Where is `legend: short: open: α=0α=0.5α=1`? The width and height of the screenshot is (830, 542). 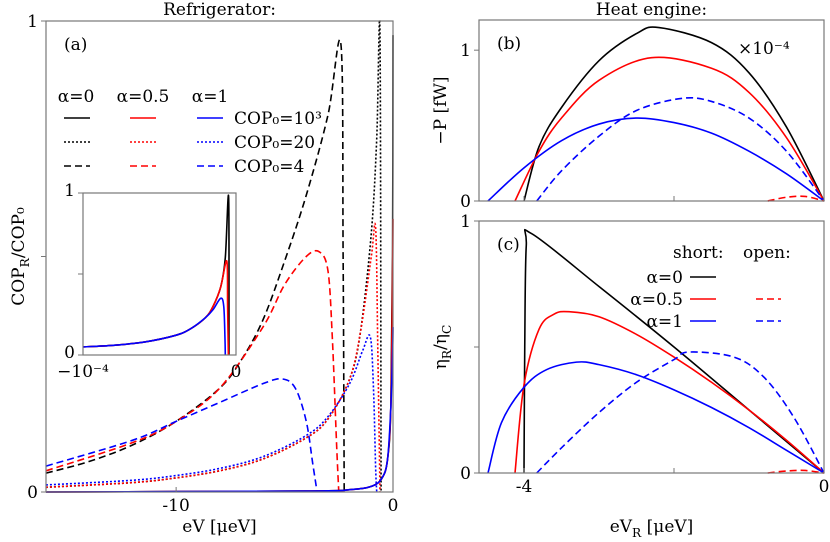
legend: short: open: α=0α=0.5α=1 is located at coordinates (710, 287).